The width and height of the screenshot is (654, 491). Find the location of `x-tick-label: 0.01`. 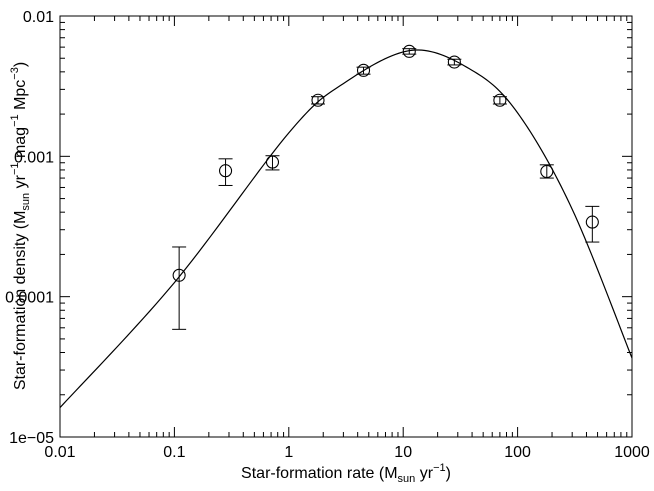

x-tick-label: 0.01 is located at coordinates (59, 452).